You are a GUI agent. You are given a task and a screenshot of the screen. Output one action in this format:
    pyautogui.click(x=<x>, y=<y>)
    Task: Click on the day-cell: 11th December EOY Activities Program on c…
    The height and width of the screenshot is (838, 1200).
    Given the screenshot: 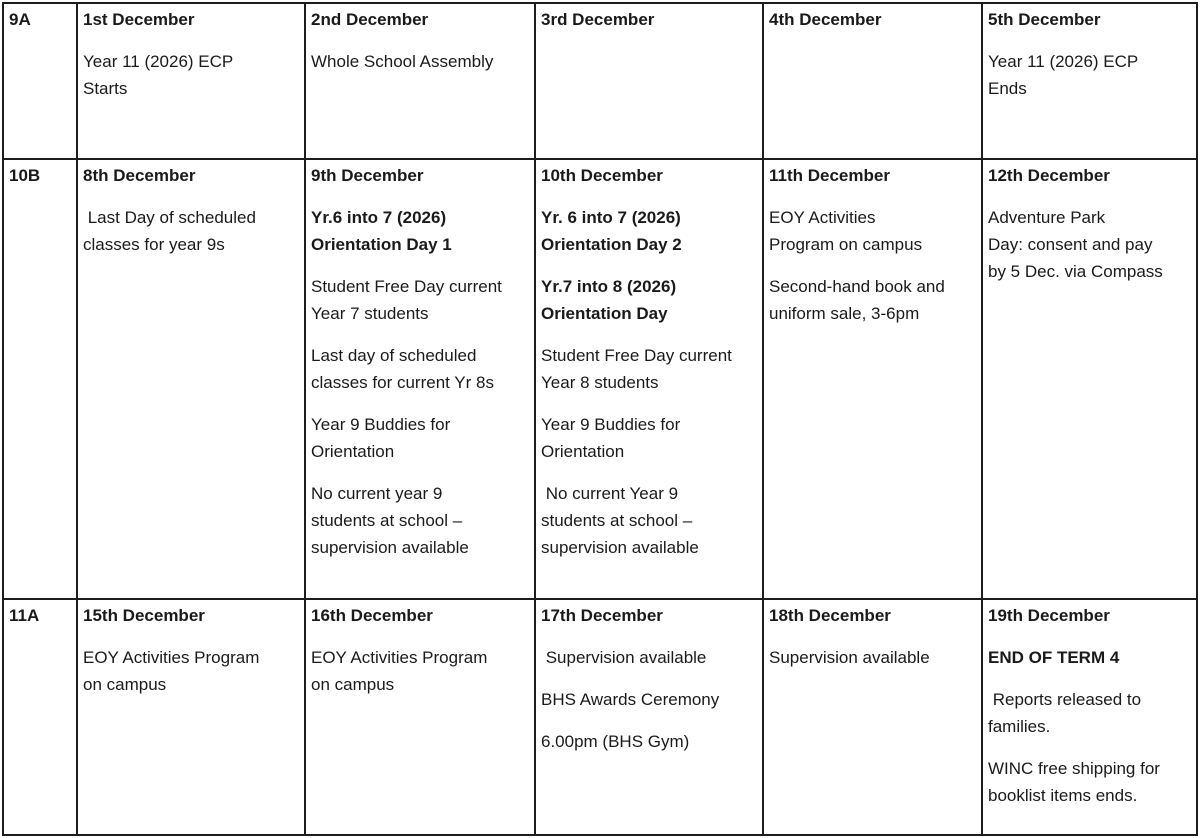 What is the action you would take?
    pyautogui.click(x=872, y=379)
    